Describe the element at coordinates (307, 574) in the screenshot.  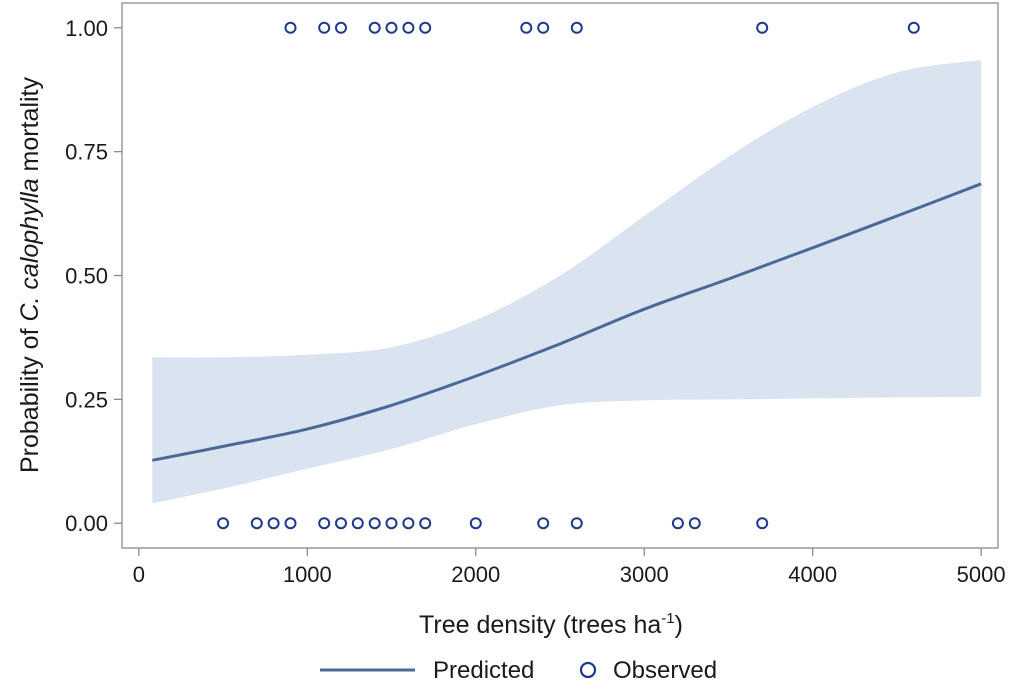
I see `x-tick-label: 1000` at that location.